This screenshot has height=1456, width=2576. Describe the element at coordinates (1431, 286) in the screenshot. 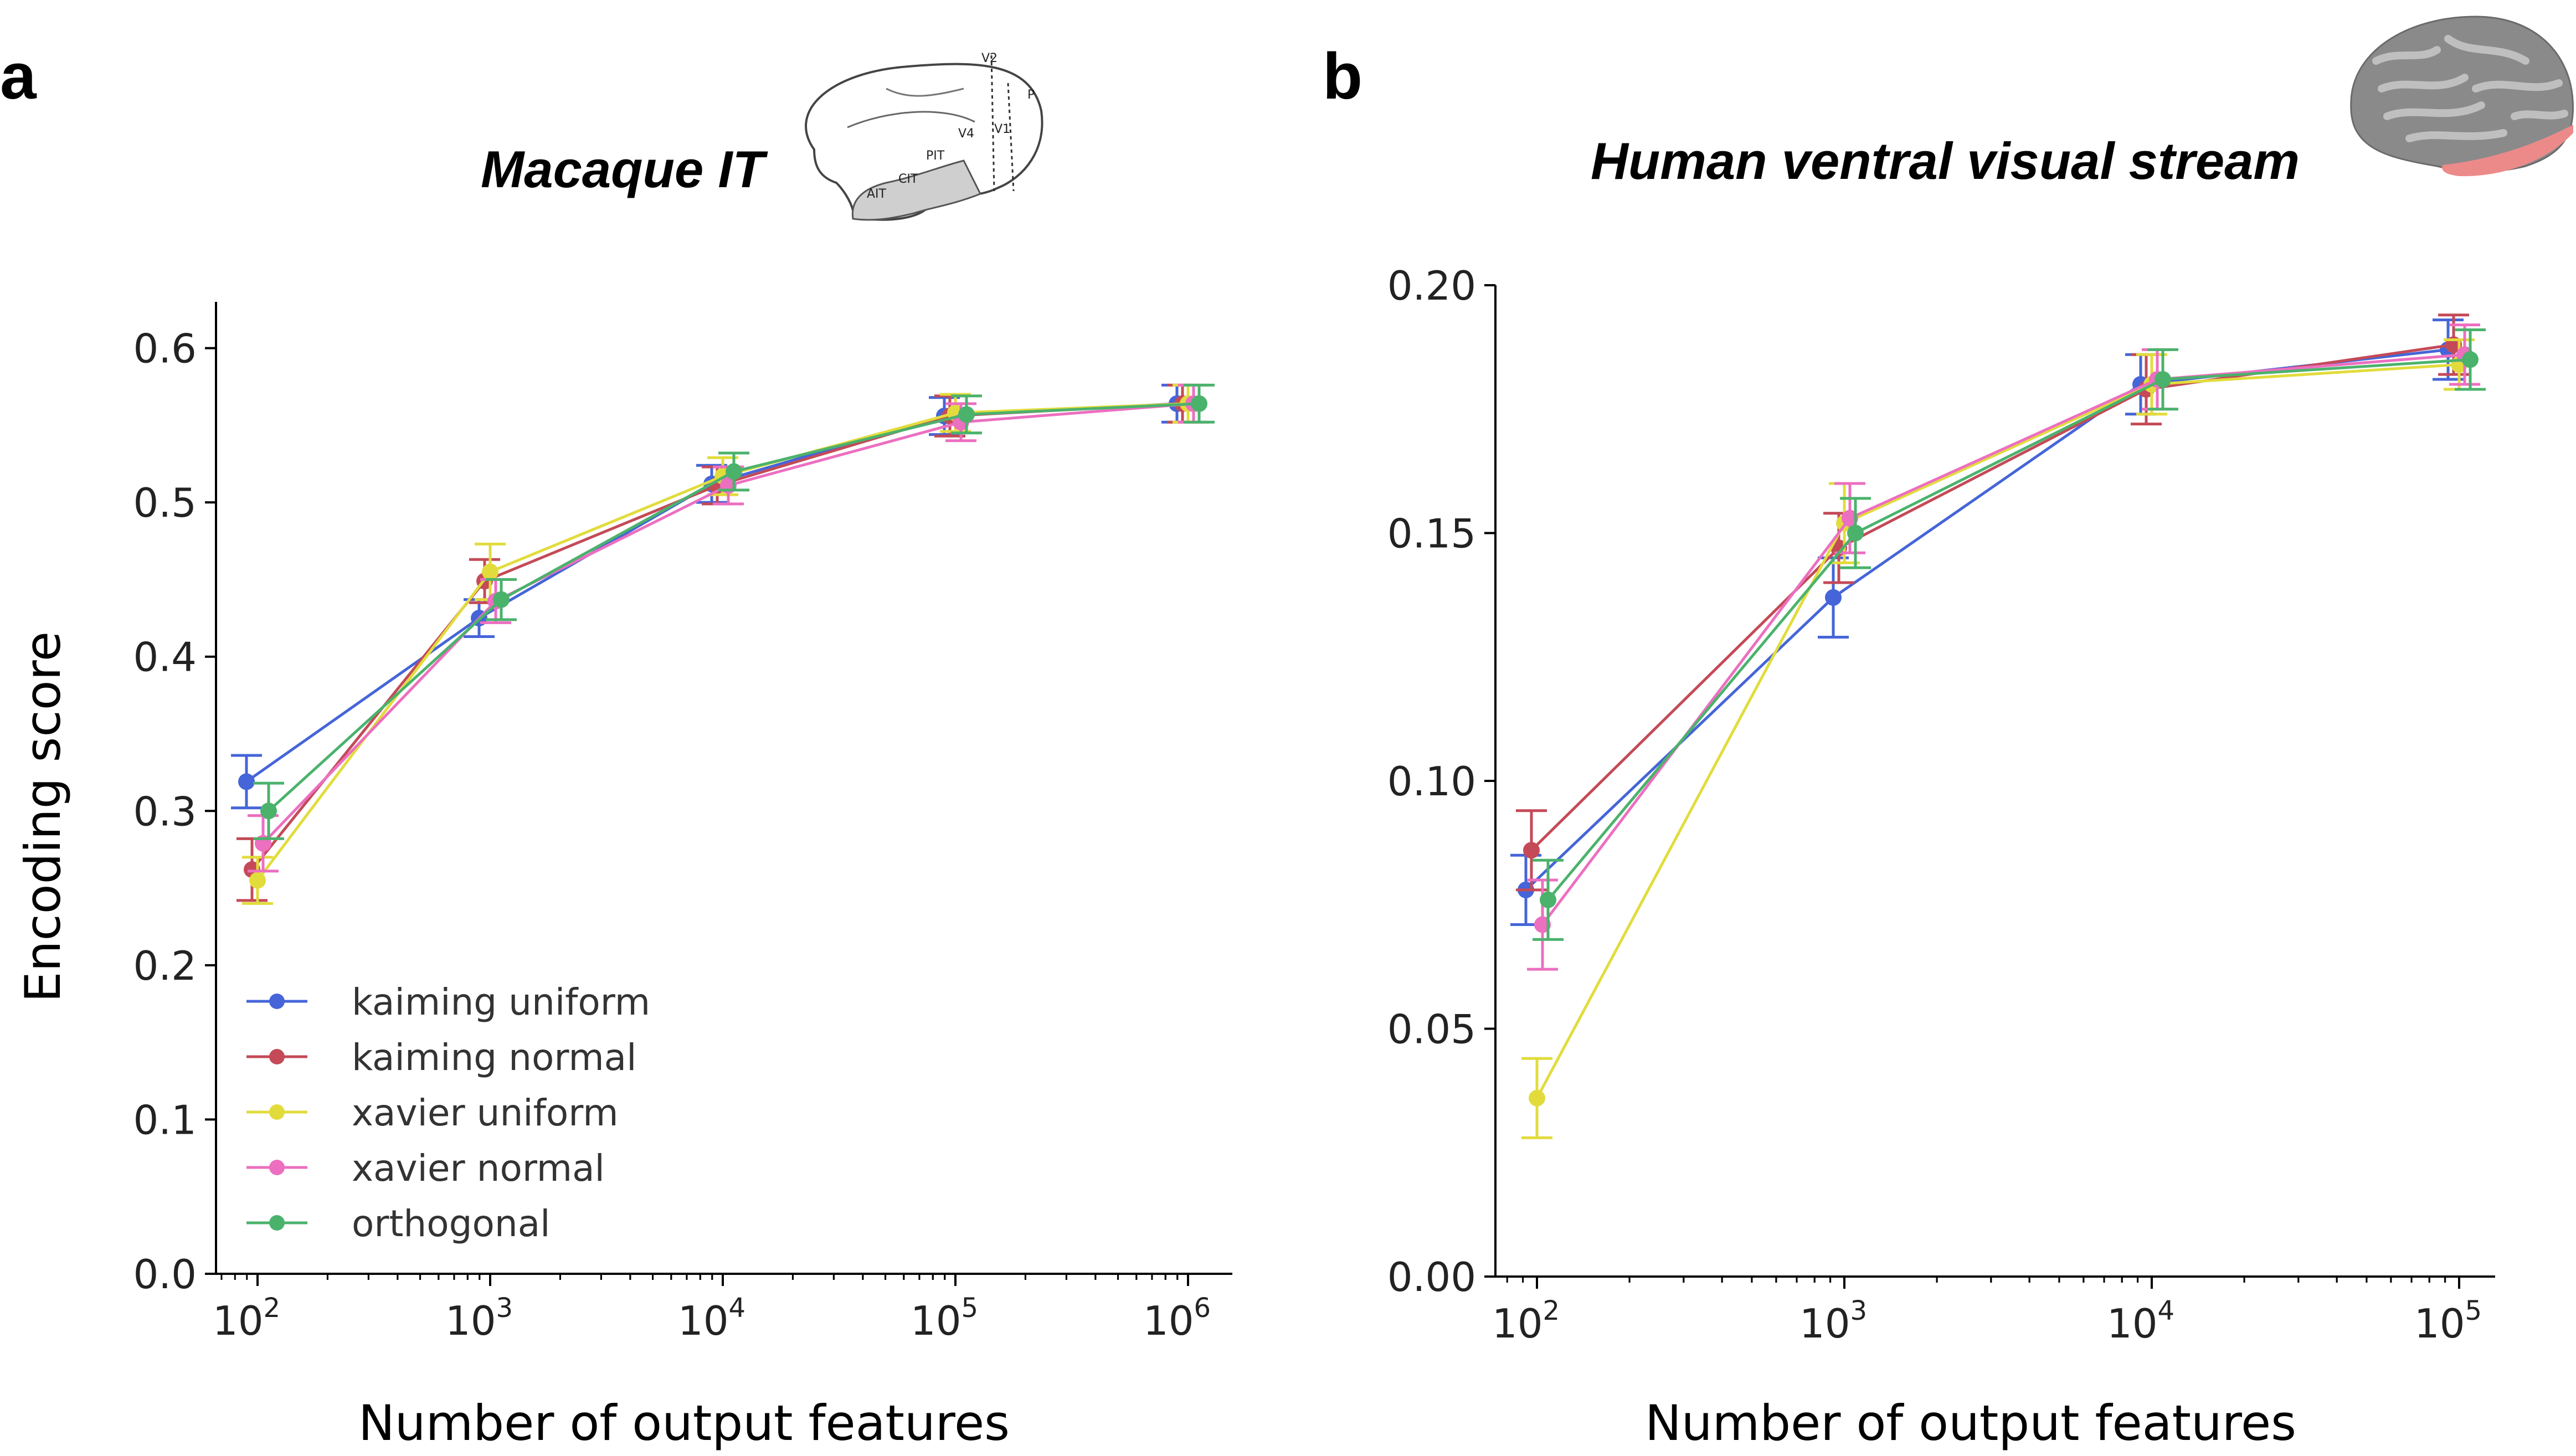

I see `y-tick-label: 0.20` at that location.